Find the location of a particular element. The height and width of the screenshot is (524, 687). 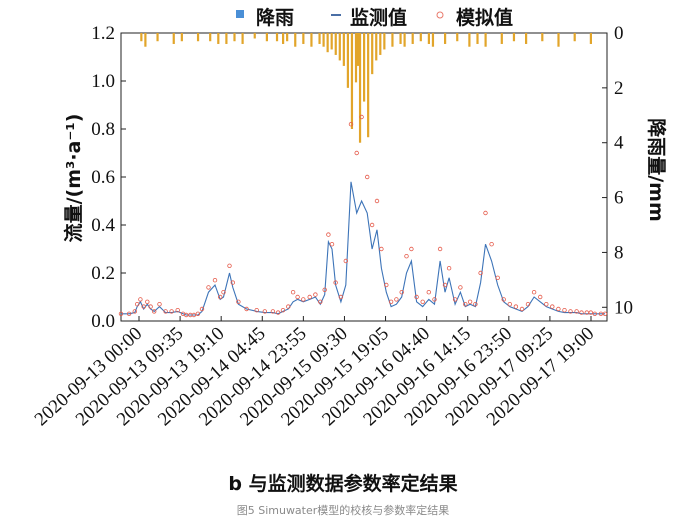

figure-caption: 图5 Simuwater模型的校核与参数率定结果 is located at coordinates (343, 510).